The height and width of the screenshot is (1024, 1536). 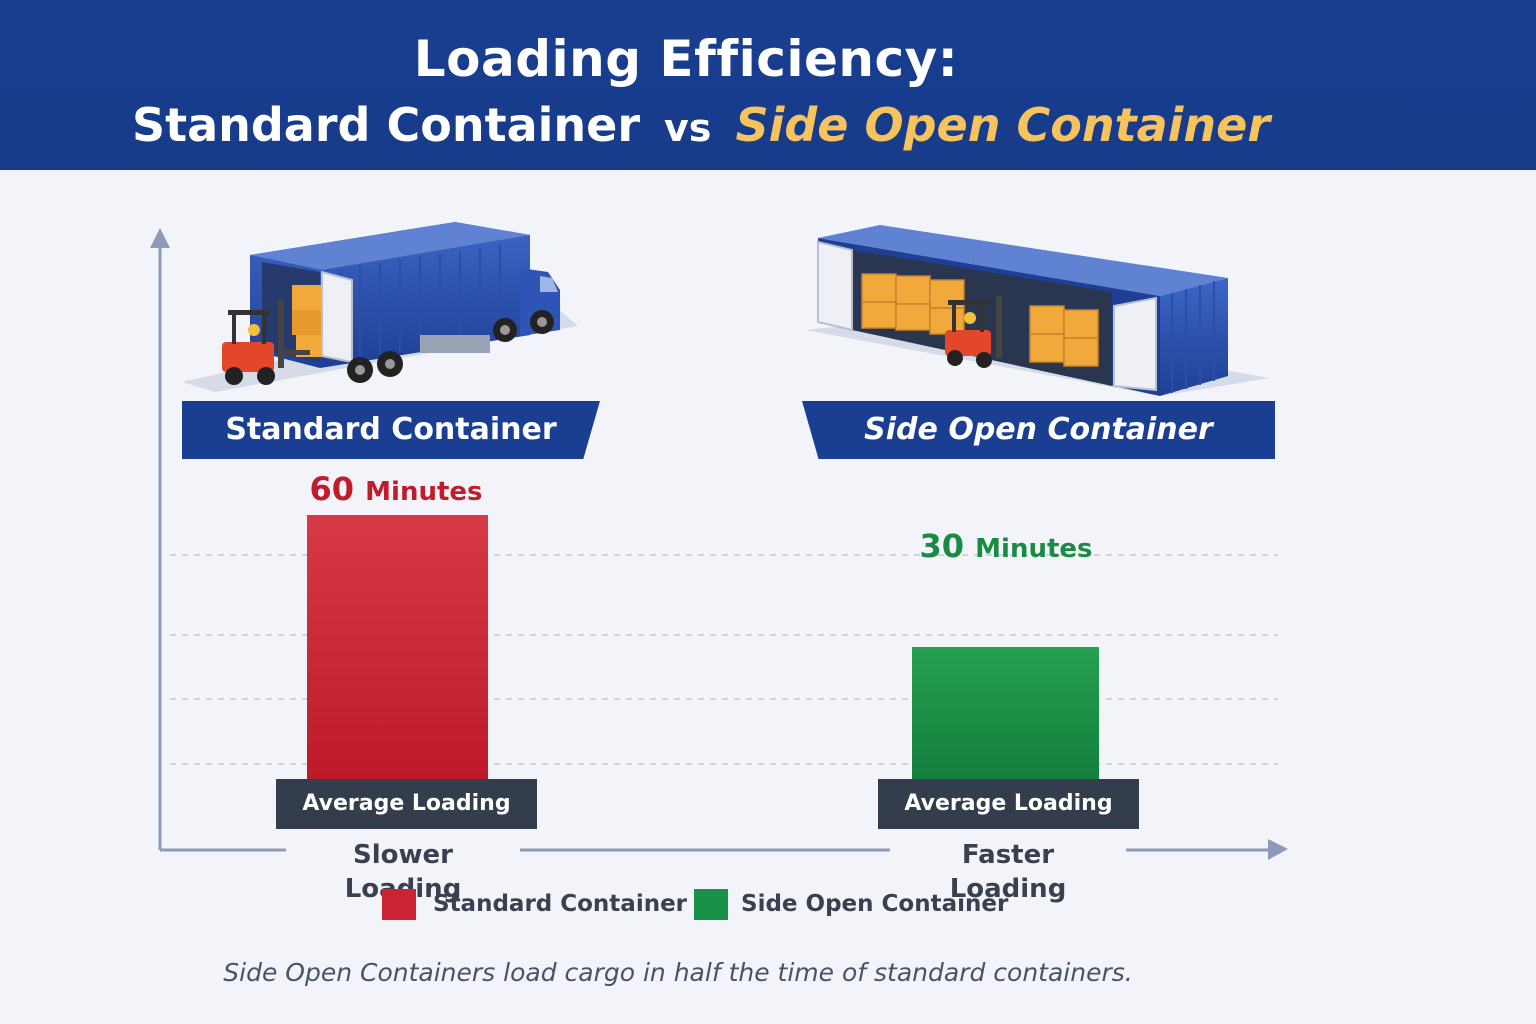 What do you see at coordinates (399, 904) in the screenshot?
I see `legend-swatch-standard` at bounding box center [399, 904].